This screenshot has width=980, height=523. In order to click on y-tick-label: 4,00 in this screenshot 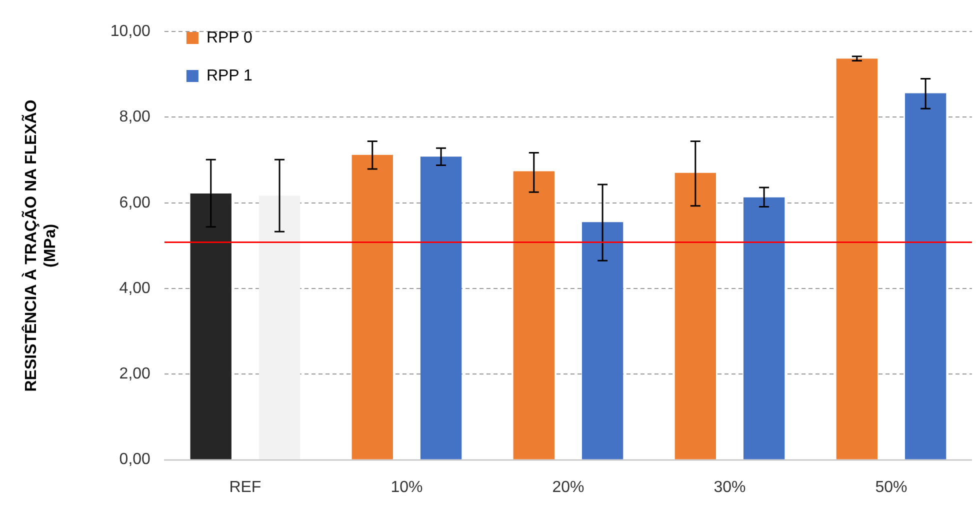, I will do `click(135, 288)`.